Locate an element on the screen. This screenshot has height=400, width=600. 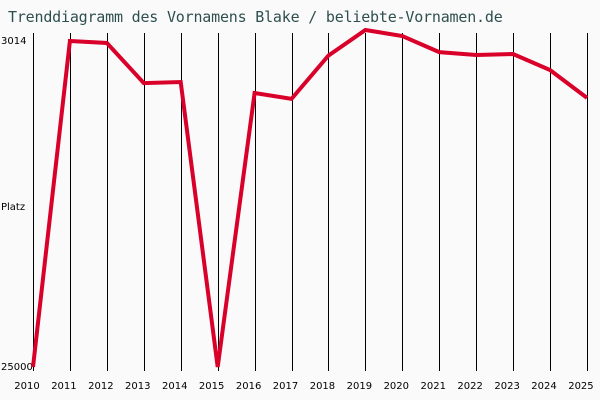
x-tick-label: 2019 is located at coordinates (359, 386).